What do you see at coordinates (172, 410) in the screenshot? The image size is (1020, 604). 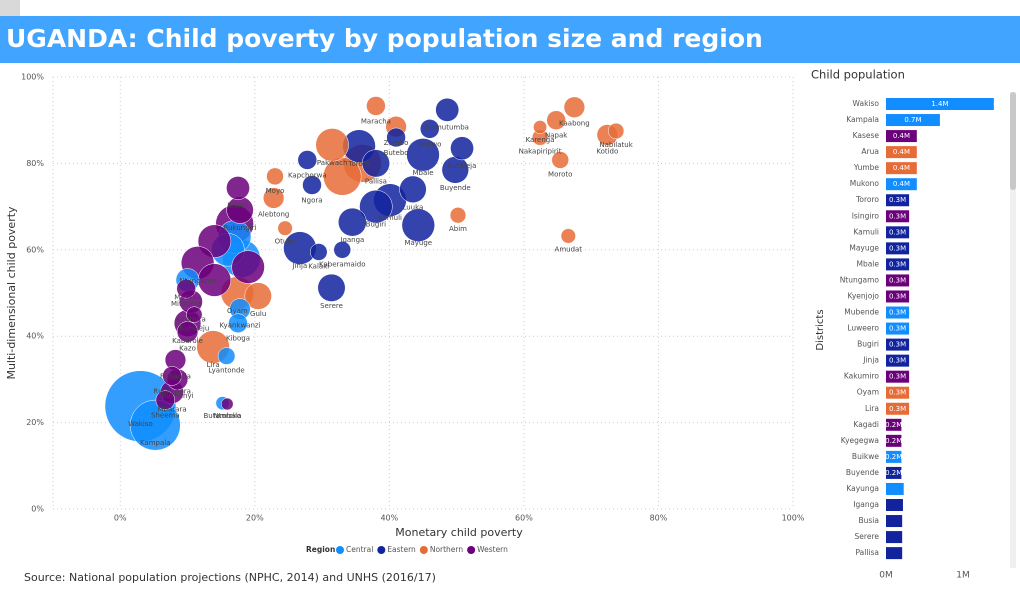 I see `point-label: Mbarara` at bounding box center [172, 410].